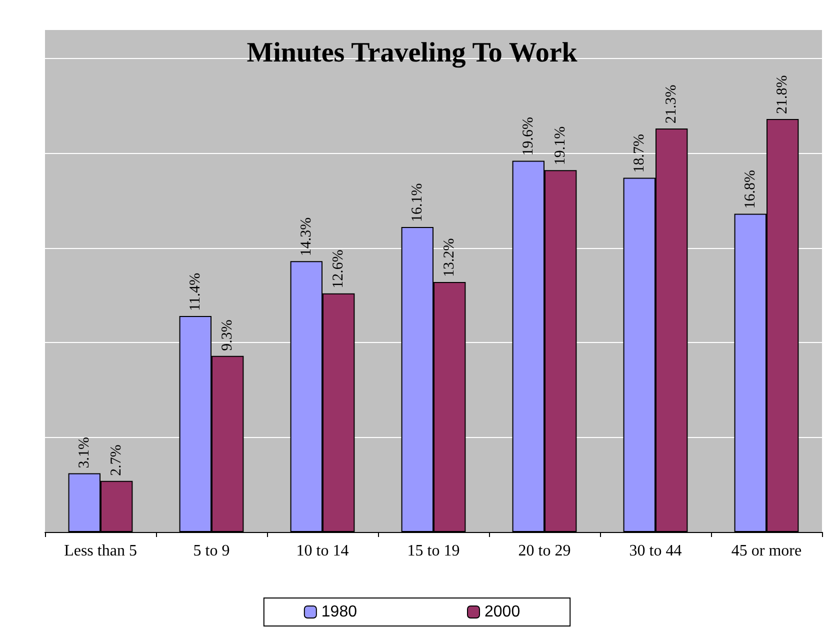  I want to click on x-tick-label: 10 to 14, so click(322, 551).